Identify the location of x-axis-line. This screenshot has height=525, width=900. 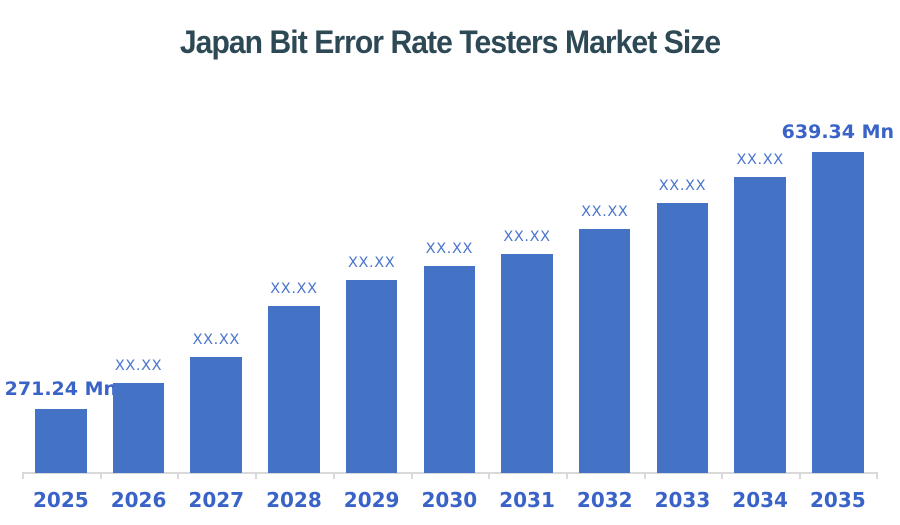
(450, 475).